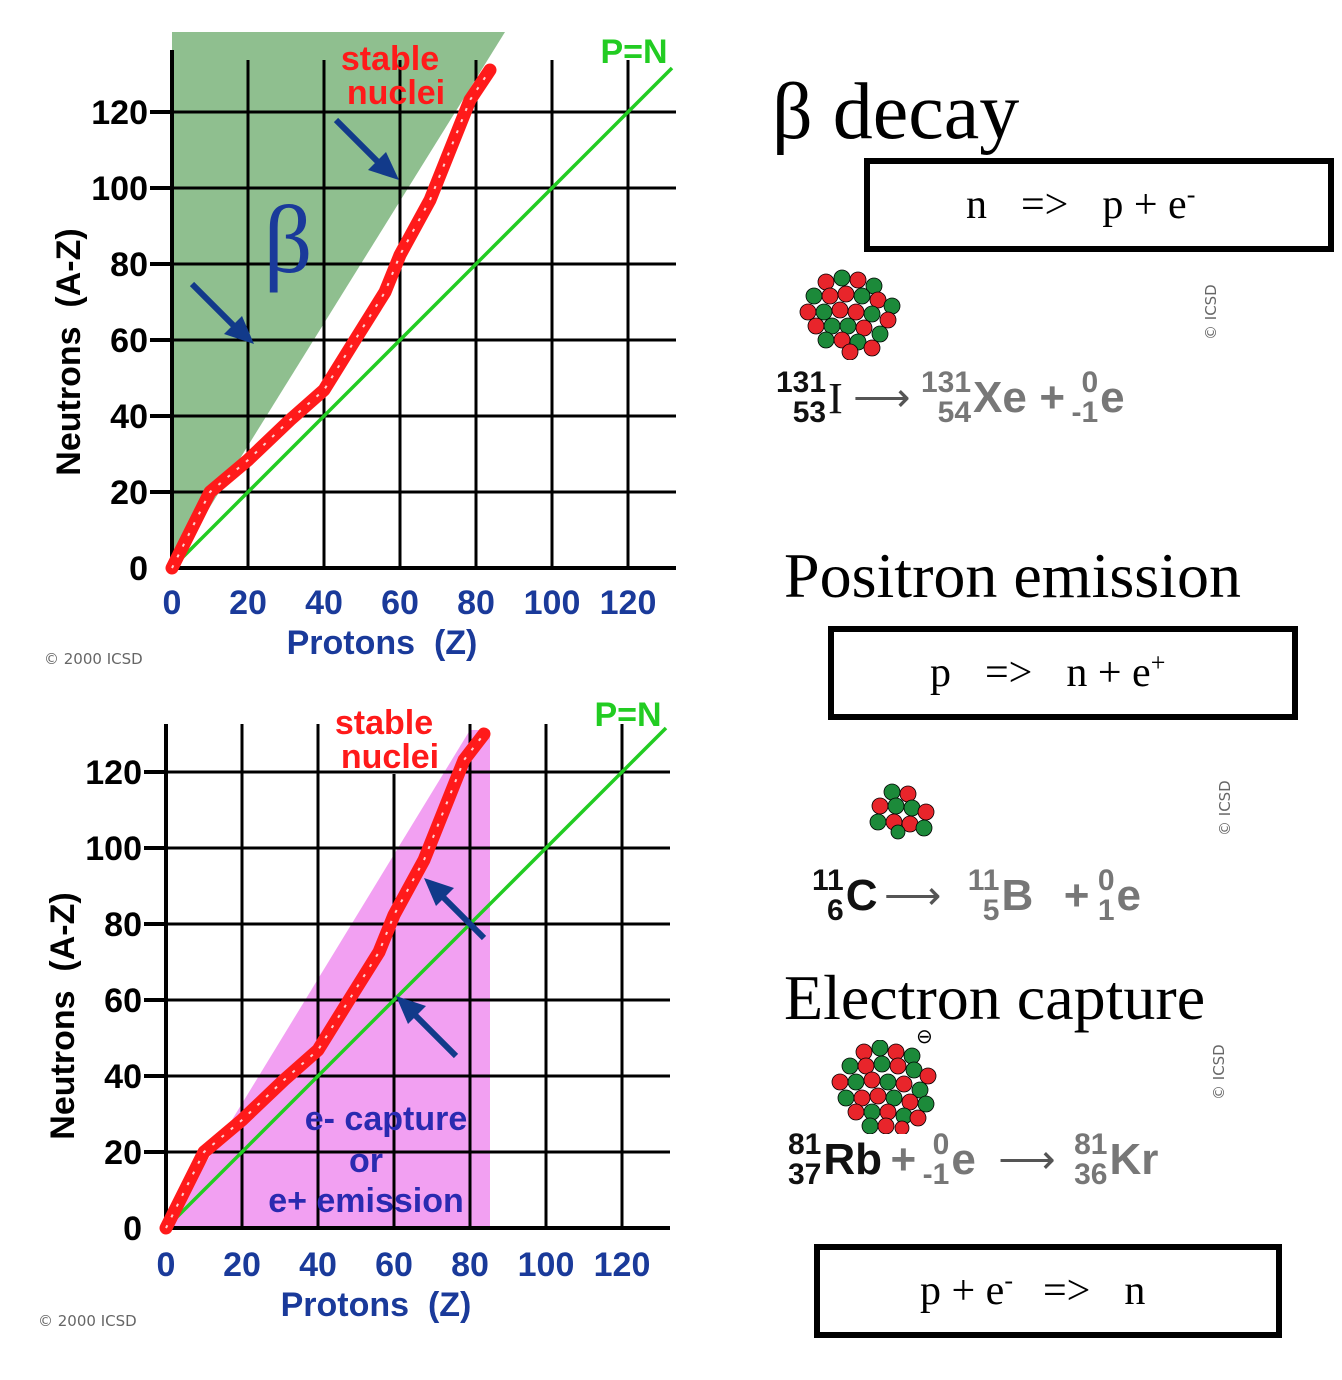 The image size is (1342, 1380). I want to click on region-label-line2: or, so click(366, 1161).